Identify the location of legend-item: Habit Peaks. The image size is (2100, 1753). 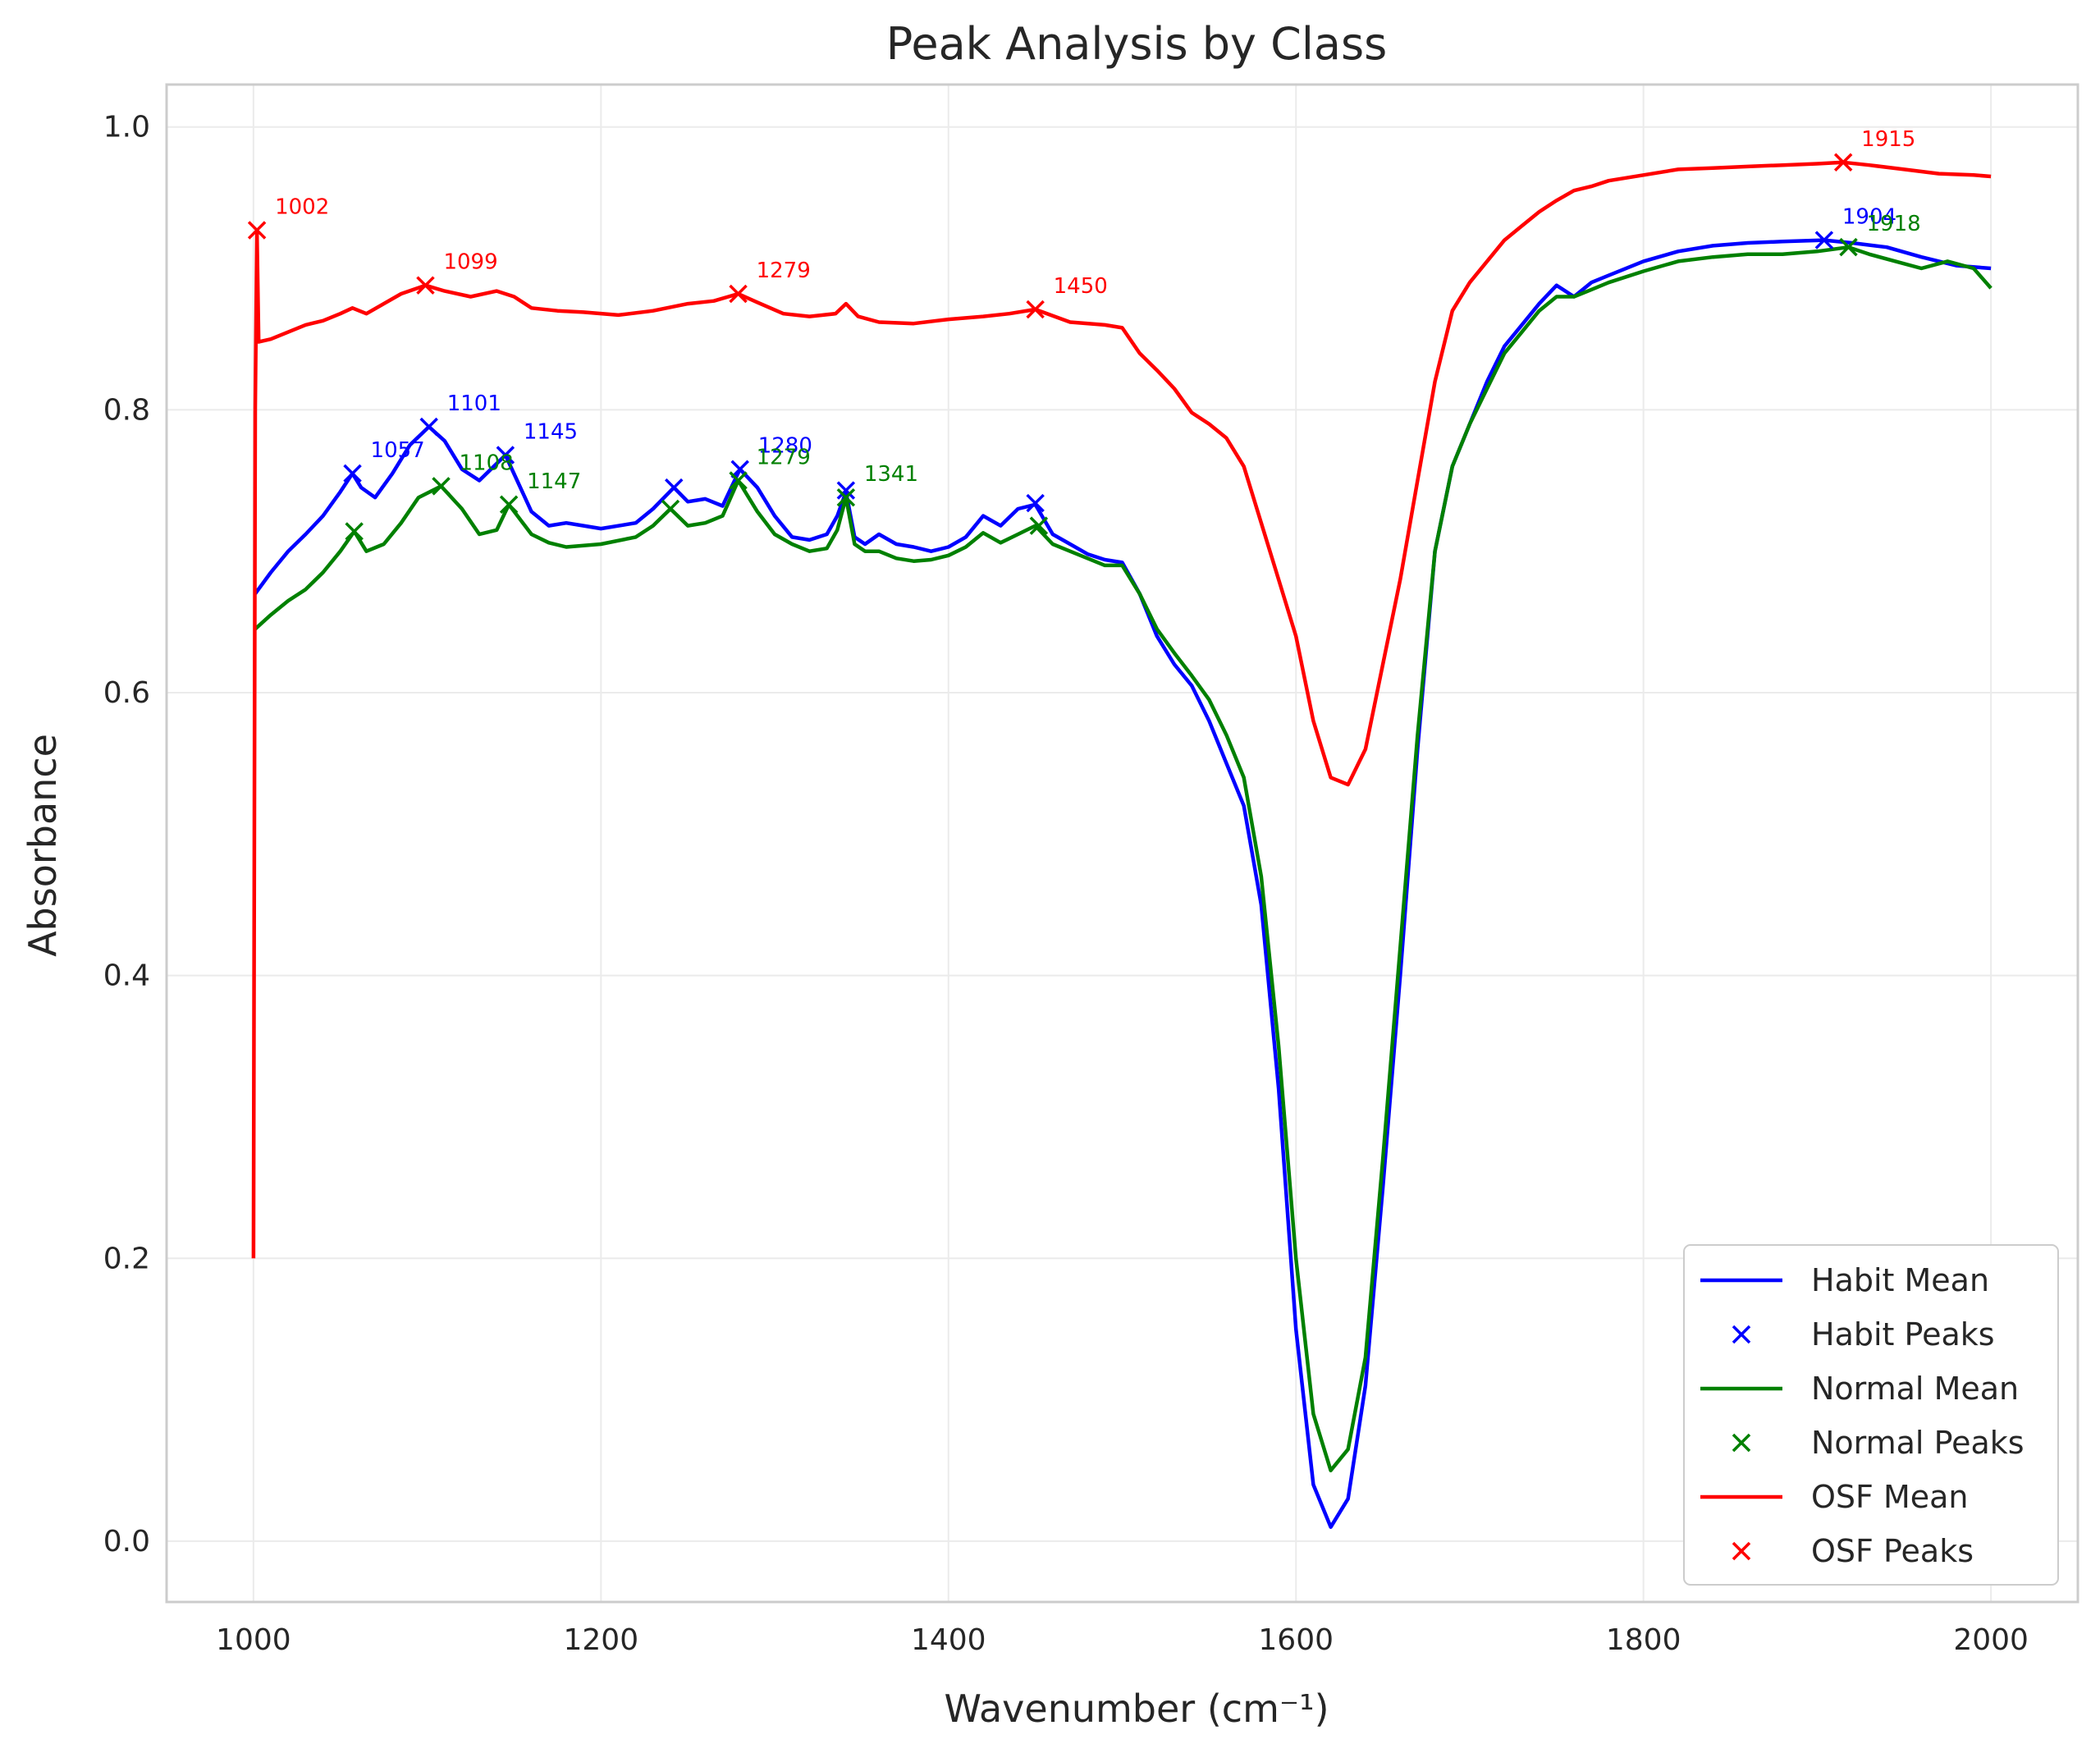
(1863, 1334).